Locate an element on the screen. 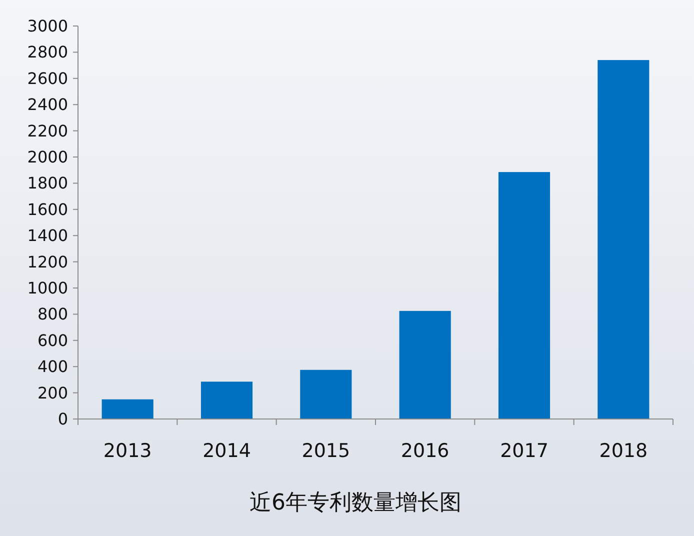 The height and width of the screenshot is (536, 694). y-tick-label: 1400 is located at coordinates (47, 236).